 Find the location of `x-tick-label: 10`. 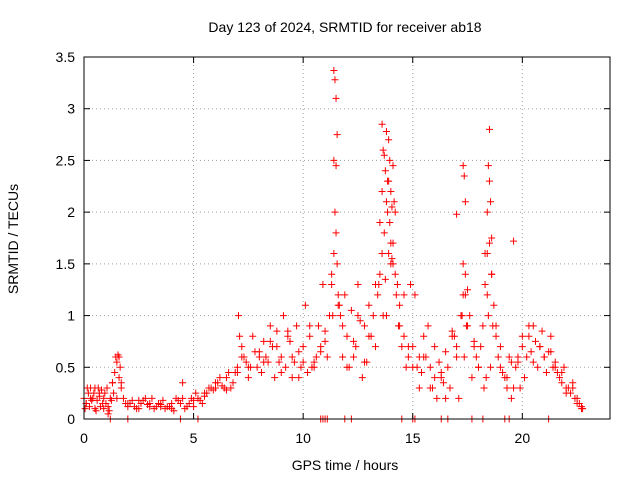

x-tick-label: 10 is located at coordinates (303, 438).